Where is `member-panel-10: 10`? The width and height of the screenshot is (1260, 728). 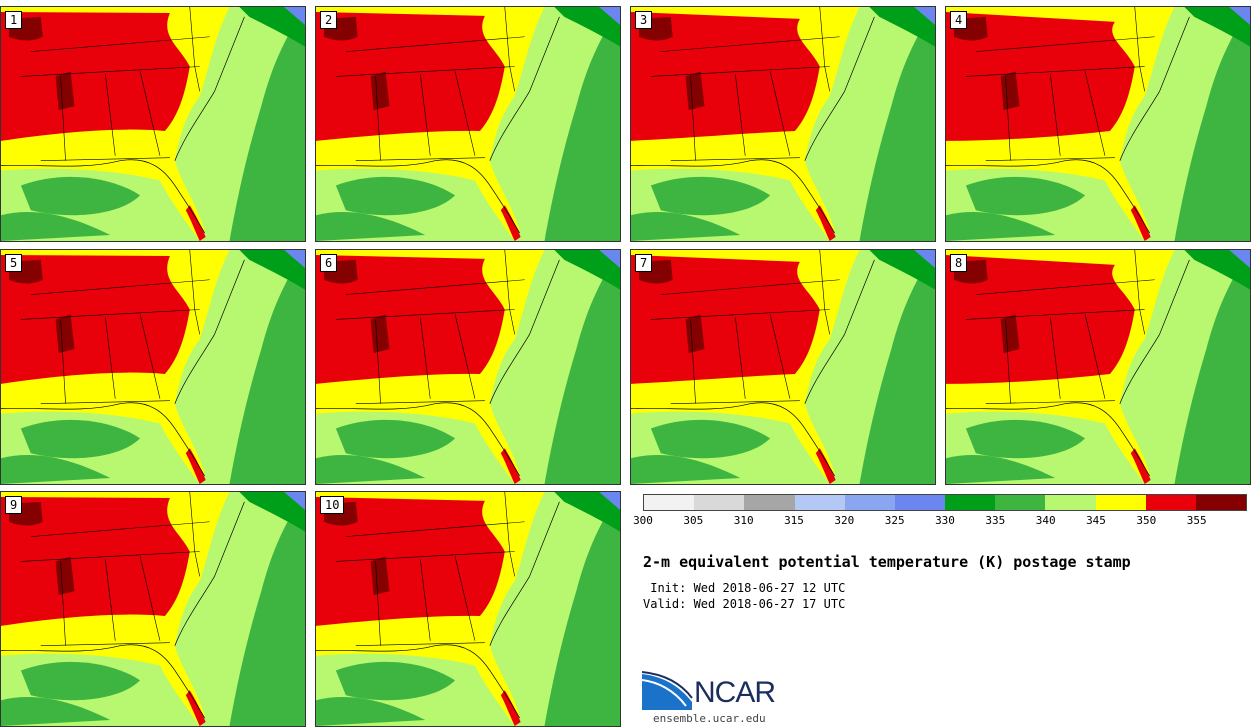 member-panel-10: 10 is located at coordinates (468, 609).